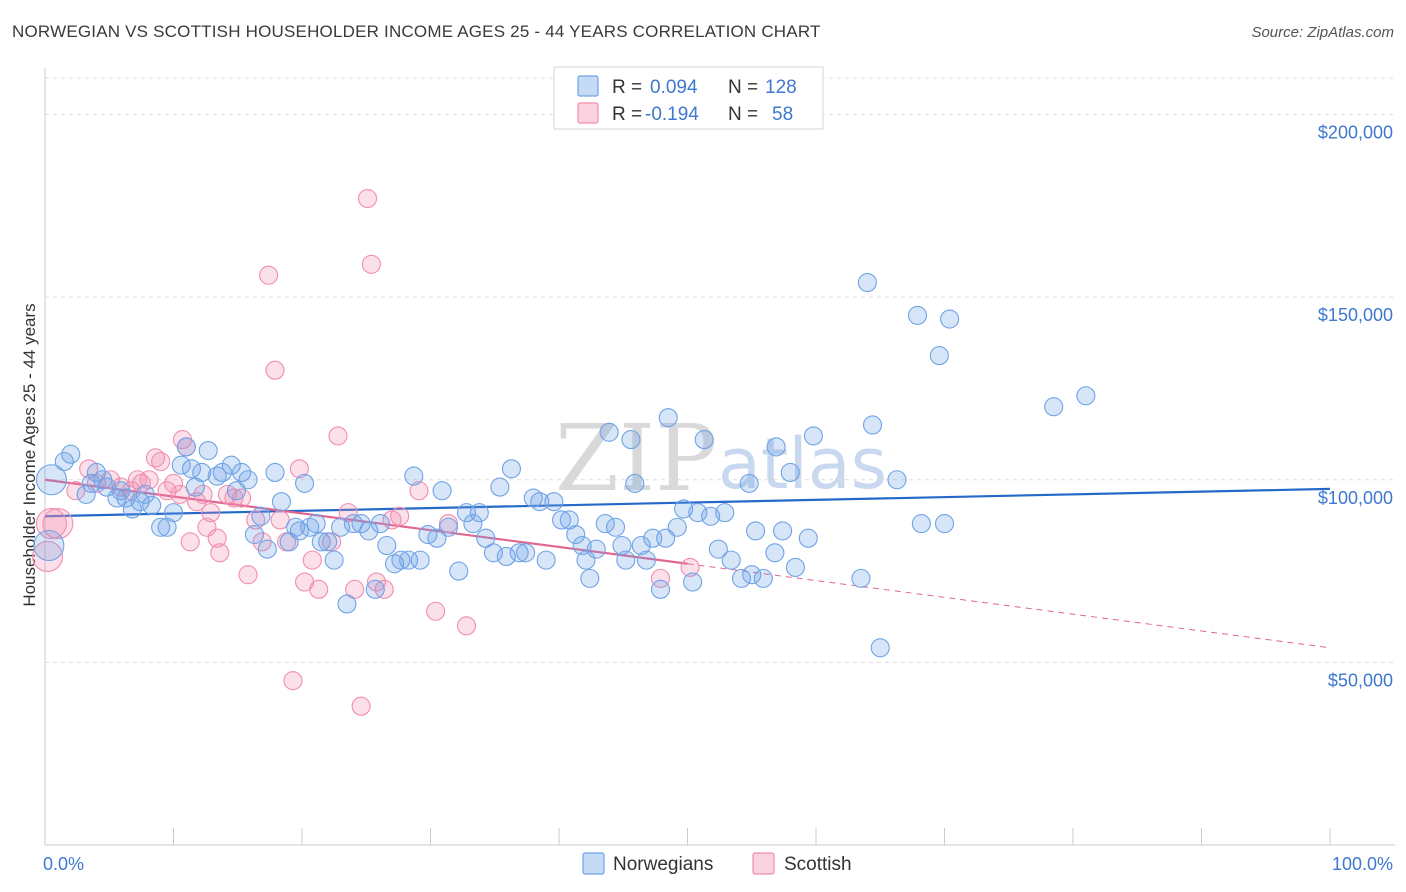 The image size is (1406, 892). Describe the element at coordinates (1355, 133) in the screenshot. I see `y-tick-label-3: $200,000` at that location.